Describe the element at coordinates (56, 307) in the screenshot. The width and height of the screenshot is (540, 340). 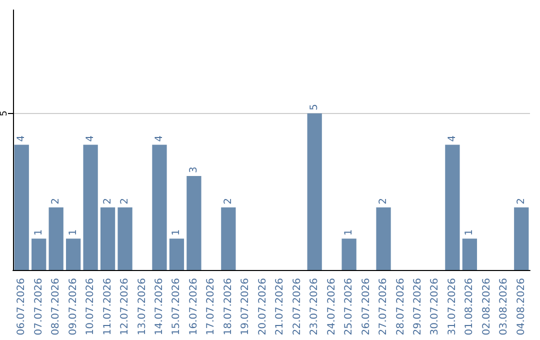
I see `x-tick-label: 08.07.2026` at that location.